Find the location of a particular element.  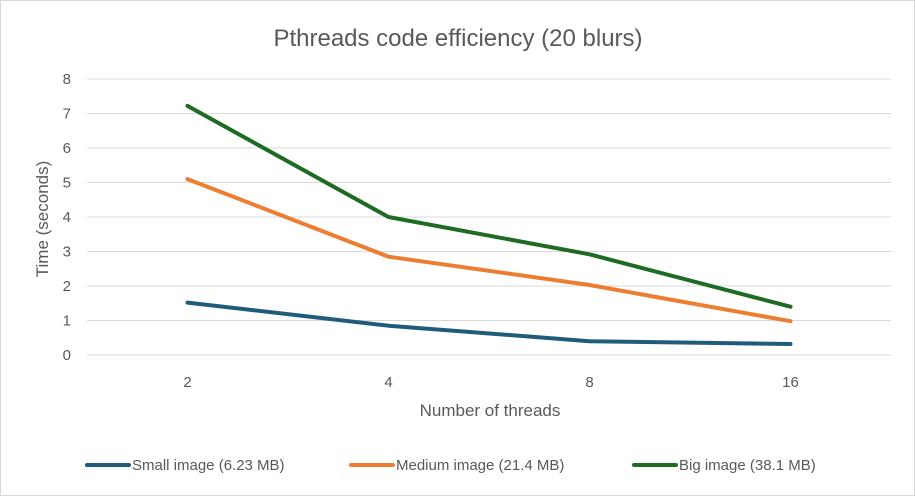

legend-label: Small image (6.23 MB) is located at coordinates (208, 465).